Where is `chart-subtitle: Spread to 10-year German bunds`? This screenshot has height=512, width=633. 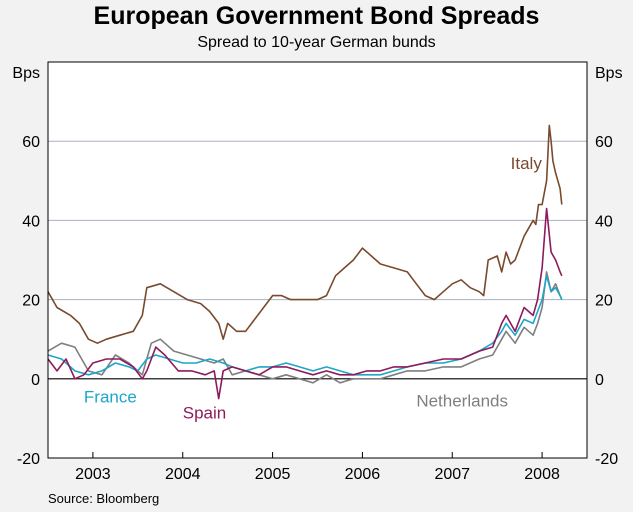 chart-subtitle: Spread to 10-year German bunds is located at coordinates (316, 42).